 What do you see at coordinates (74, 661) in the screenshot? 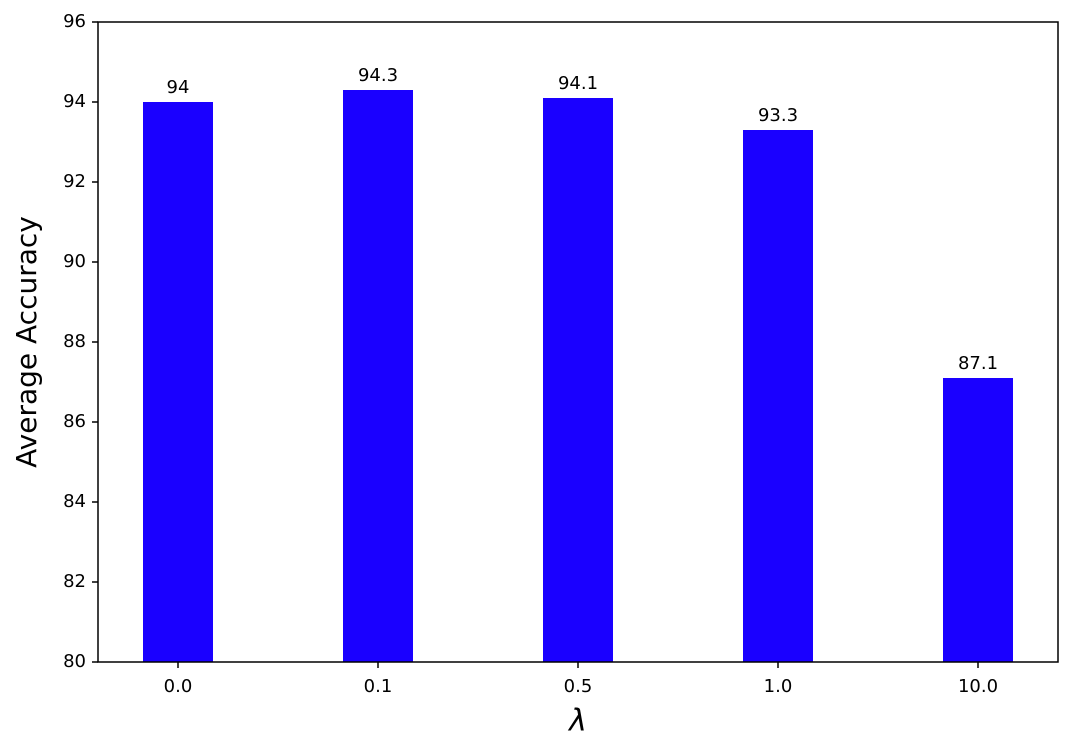
I see `y-tick-label: 80` at bounding box center [74, 661].